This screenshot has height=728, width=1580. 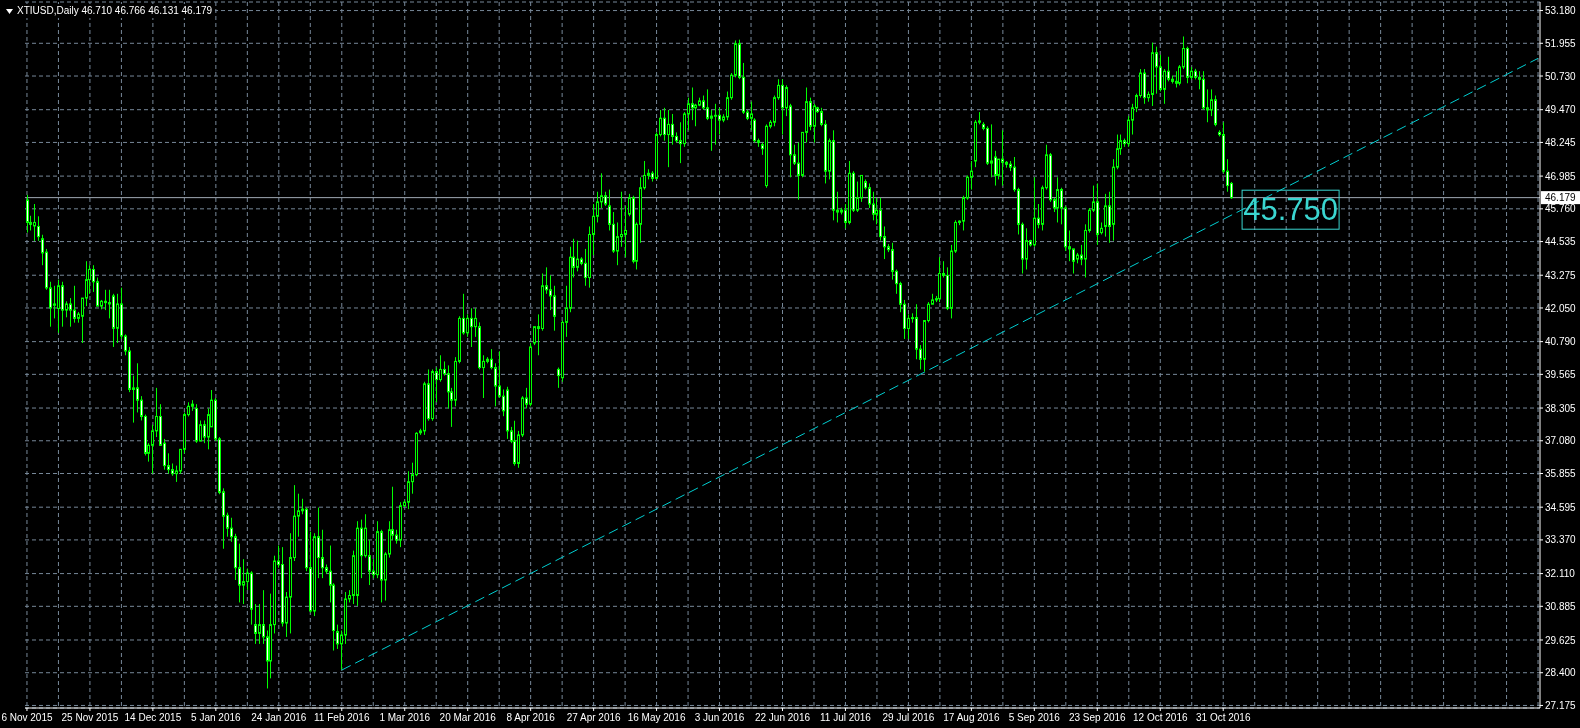 What do you see at coordinates (656, 717) in the screenshot?
I see `x-tick-label: 16 May 2016` at bounding box center [656, 717].